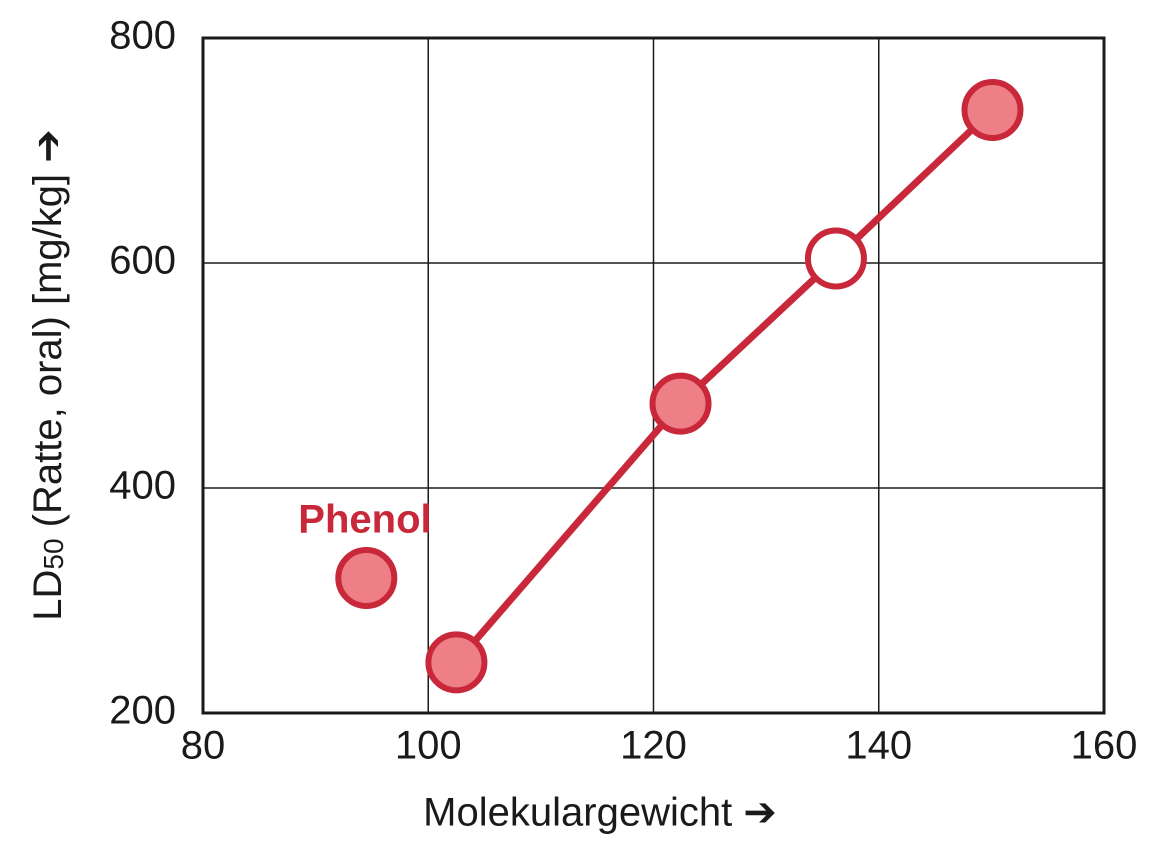 This screenshot has height=850, width=1172. Describe the element at coordinates (142, 711) in the screenshot. I see `y-tick-label: 200` at that location.